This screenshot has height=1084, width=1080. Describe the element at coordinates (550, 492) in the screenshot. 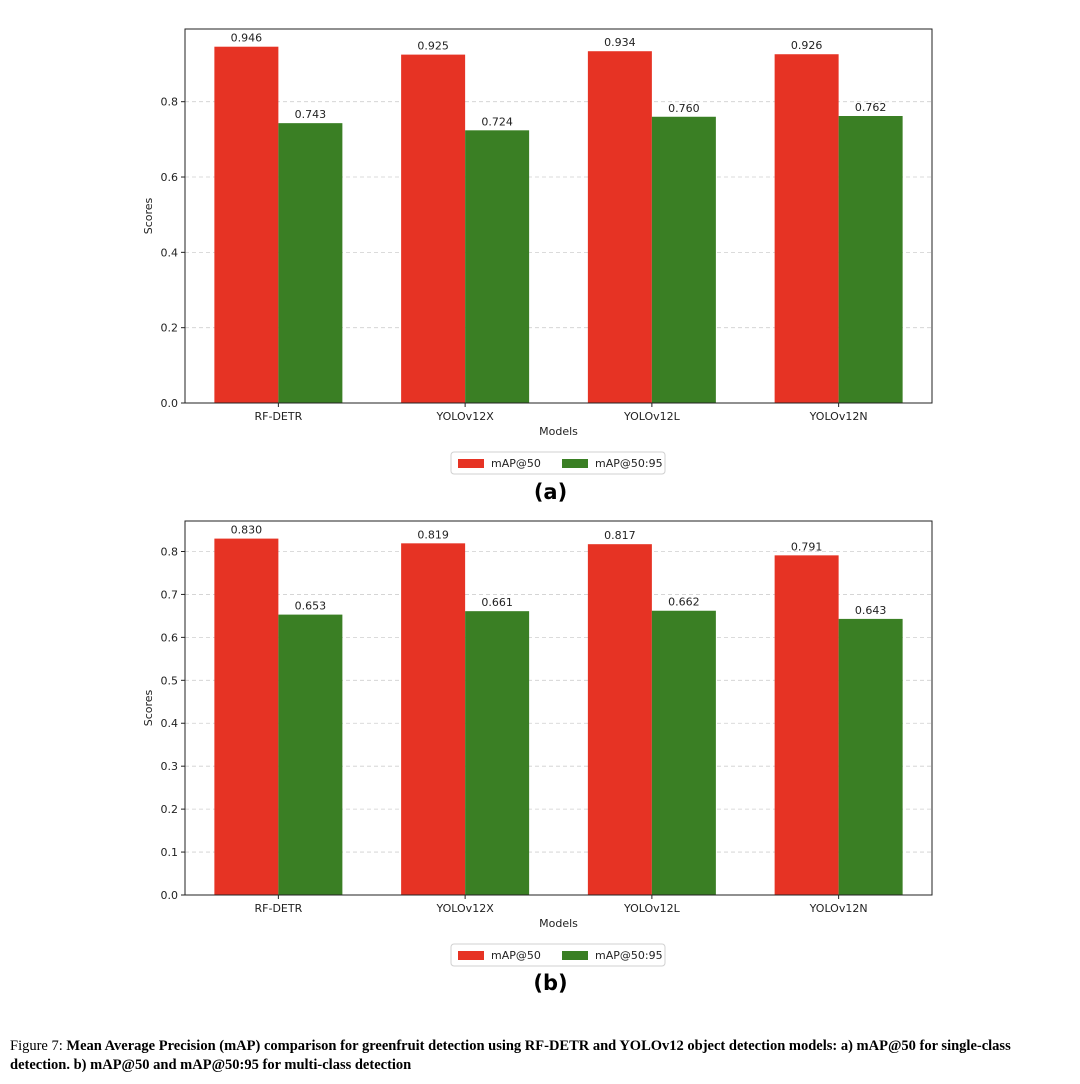

I see `panel-label: (a)` at that location.